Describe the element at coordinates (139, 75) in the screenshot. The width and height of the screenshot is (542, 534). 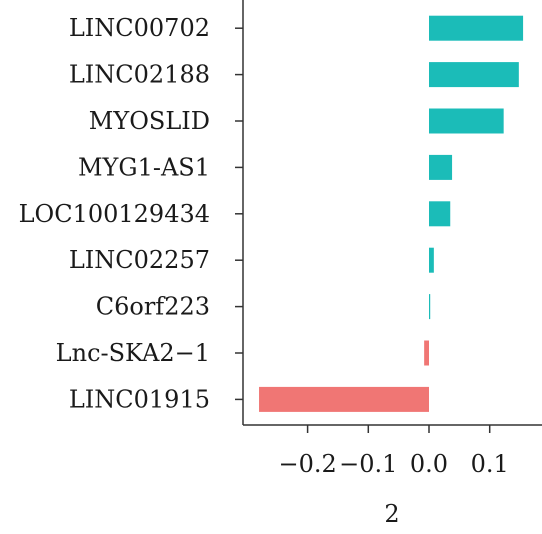
I see `y-tick-label: LINC02188` at that location.